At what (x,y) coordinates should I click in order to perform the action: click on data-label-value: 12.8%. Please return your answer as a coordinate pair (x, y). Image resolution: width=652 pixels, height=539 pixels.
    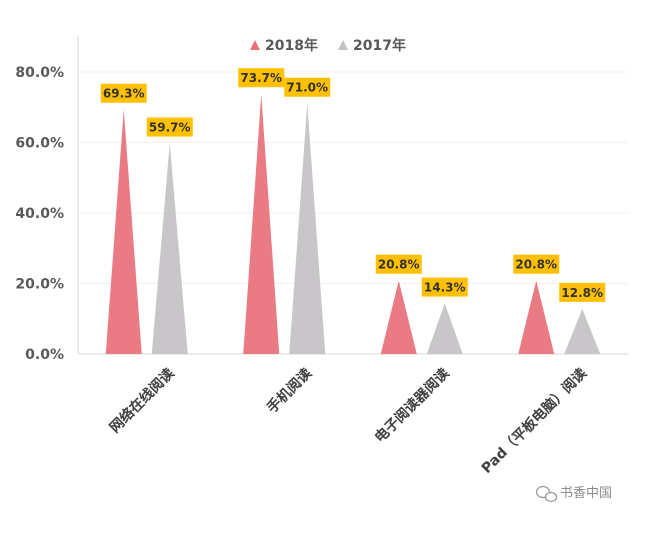
    Looking at the image, I should click on (582, 293).